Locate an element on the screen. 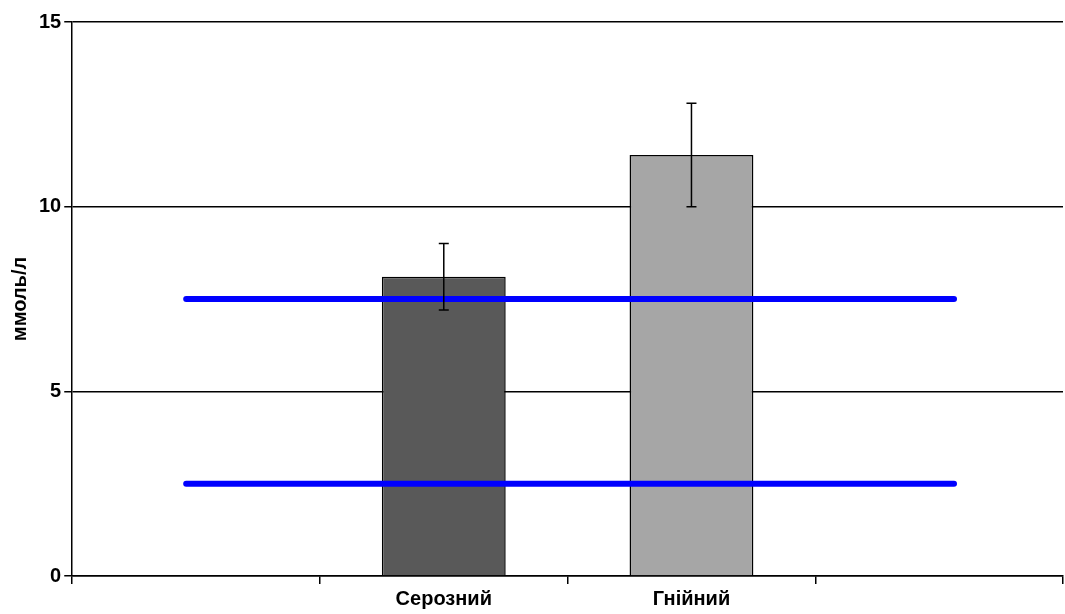  y-tick-label: 0 is located at coordinates (56, 574).